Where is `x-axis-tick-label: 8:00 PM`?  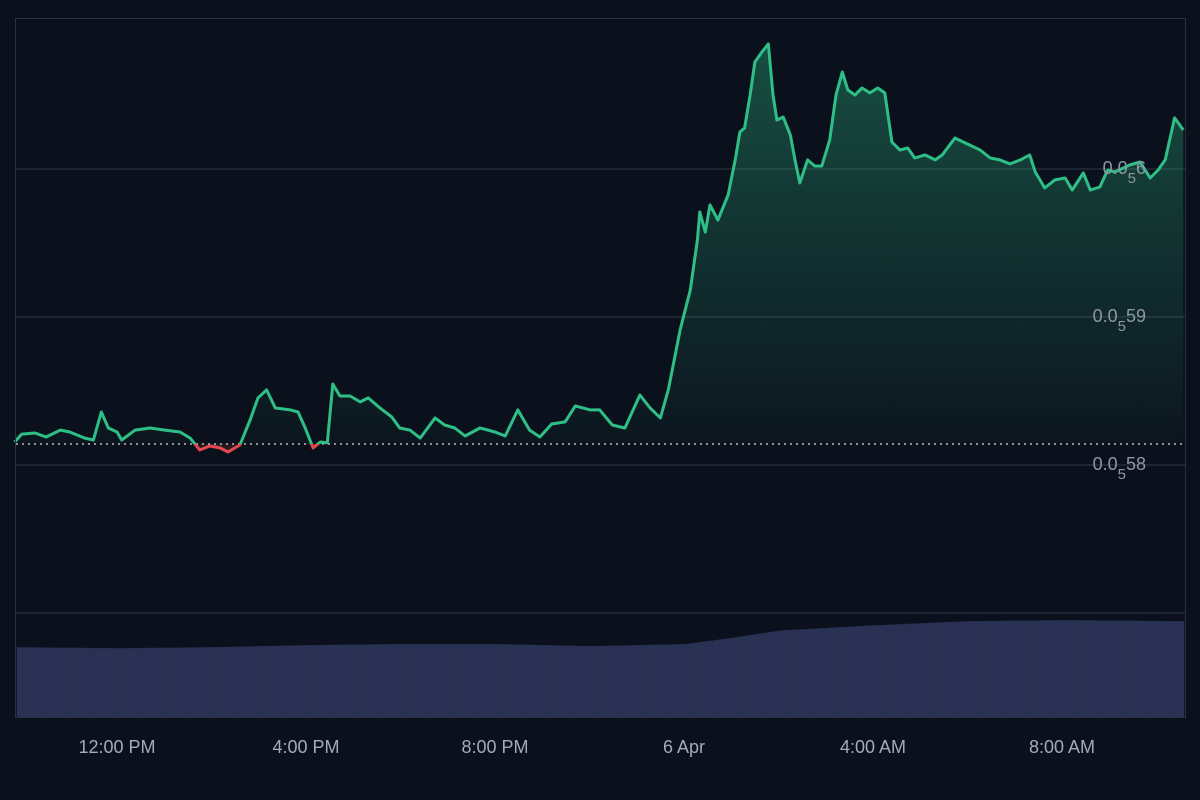
x-axis-tick-label: 8:00 PM is located at coordinates (495, 747).